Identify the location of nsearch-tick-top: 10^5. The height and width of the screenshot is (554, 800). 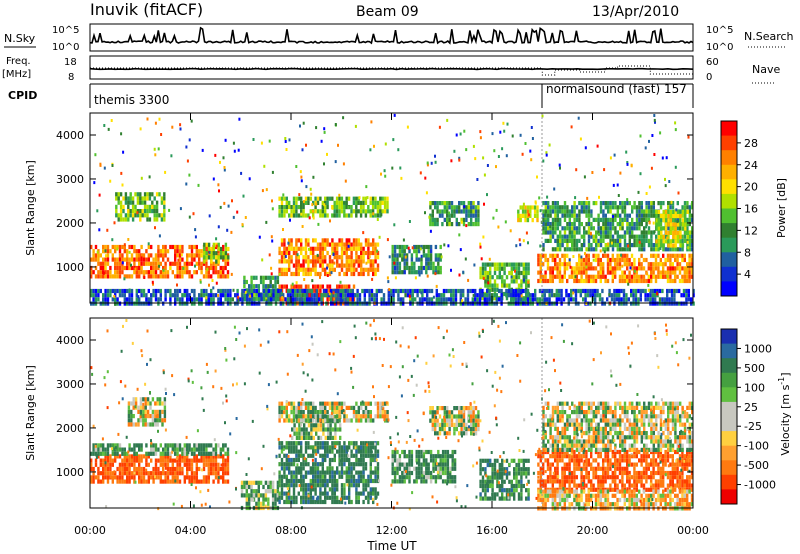
(719, 30).